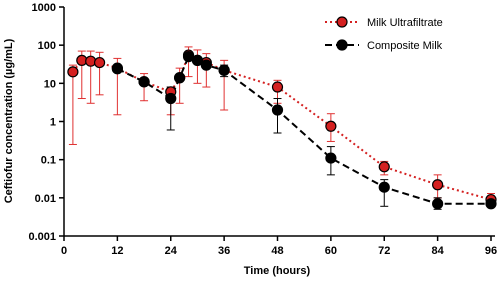  Describe the element at coordinates (42, 237) in the screenshot. I see `y-tick-label: 0.001` at that location.